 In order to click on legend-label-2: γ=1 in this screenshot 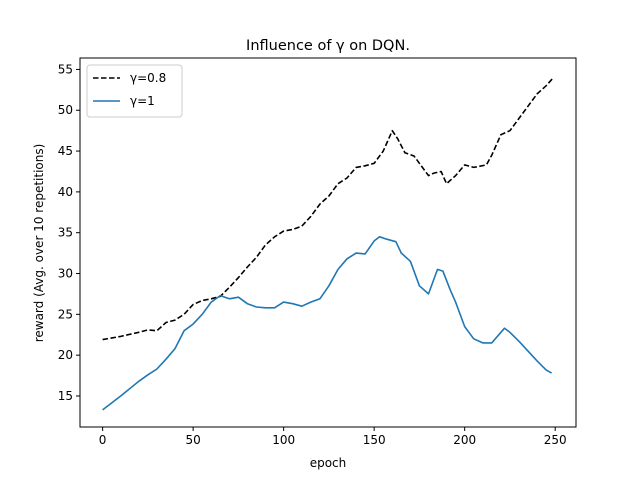, I will do `click(142, 101)`.